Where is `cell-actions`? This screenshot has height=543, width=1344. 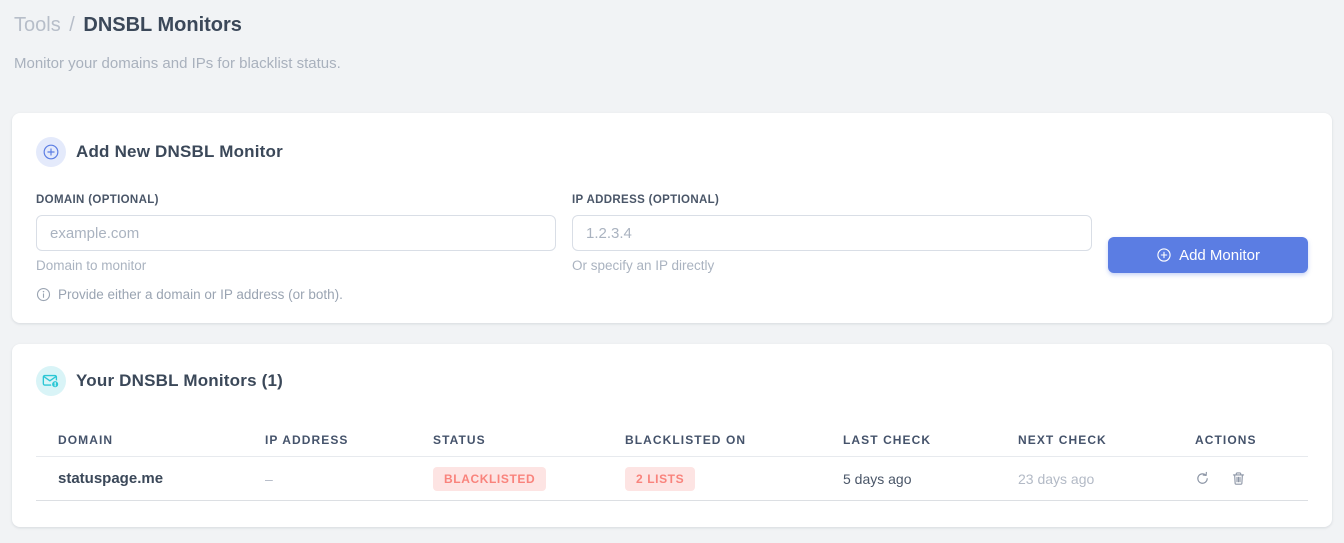 cell-actions is located at coordinates (1251, 478).